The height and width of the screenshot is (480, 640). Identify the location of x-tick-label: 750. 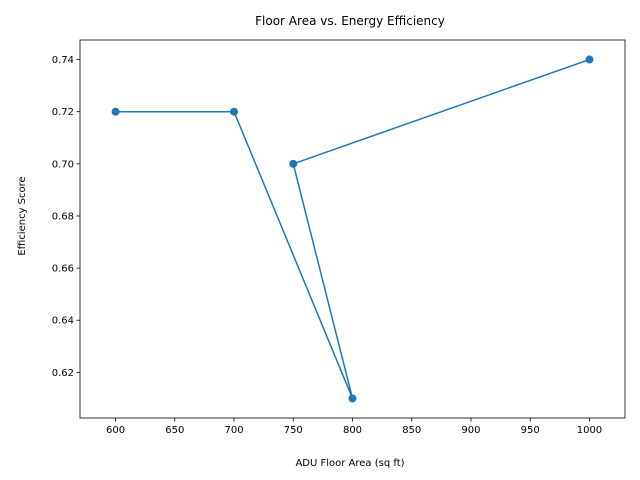
(293, 430).